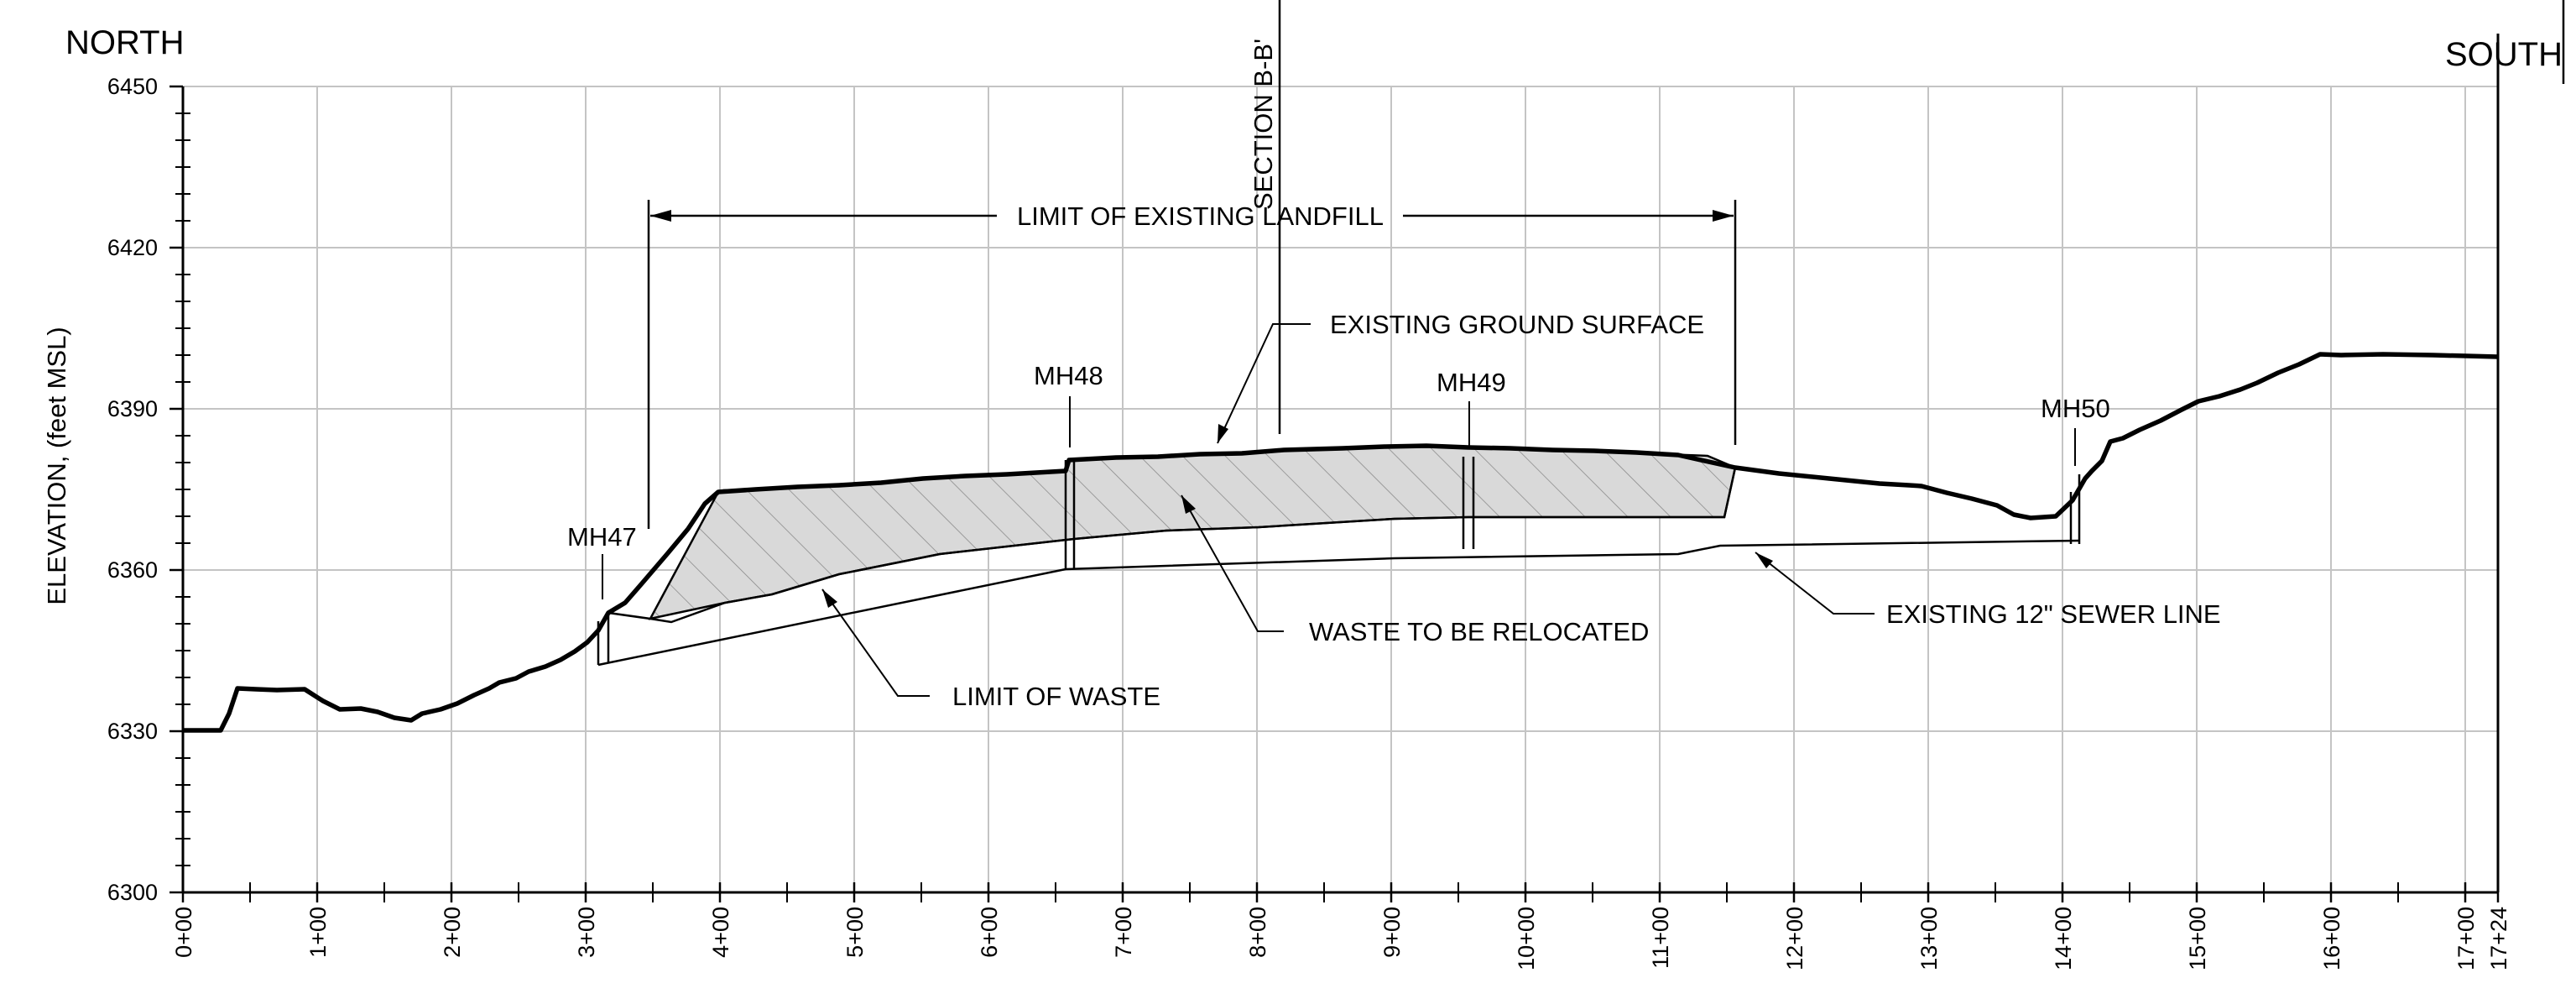 This screenshot has width=2576, height=999. What do you see at coordinates (1929, 939) in the screenshot?
I see `x-tick-label: 13+00` at bounding box center [1929, 939].